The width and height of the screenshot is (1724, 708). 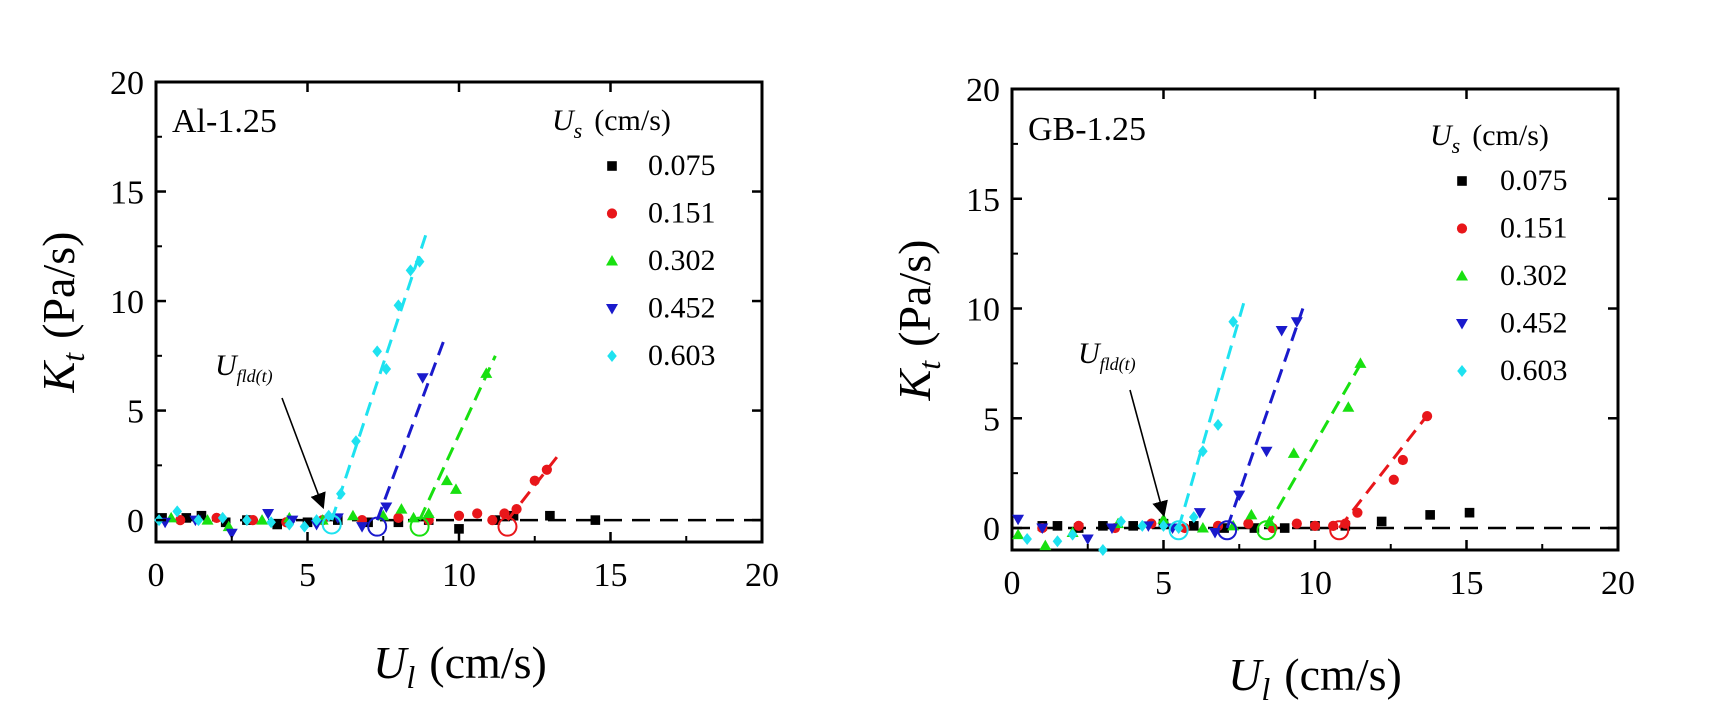 What do you see at coordinates (682, 260) in the screenshot?
I see `legend-label: 0.302` at bounding box center [682, 260].